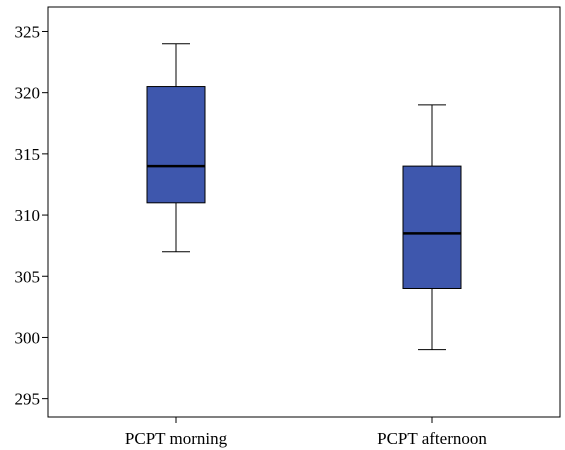 The image size is (565, 450). Describe the element at coordinates (28, 276) in the screenshot. I see `y-tick-label: 305` at that location.